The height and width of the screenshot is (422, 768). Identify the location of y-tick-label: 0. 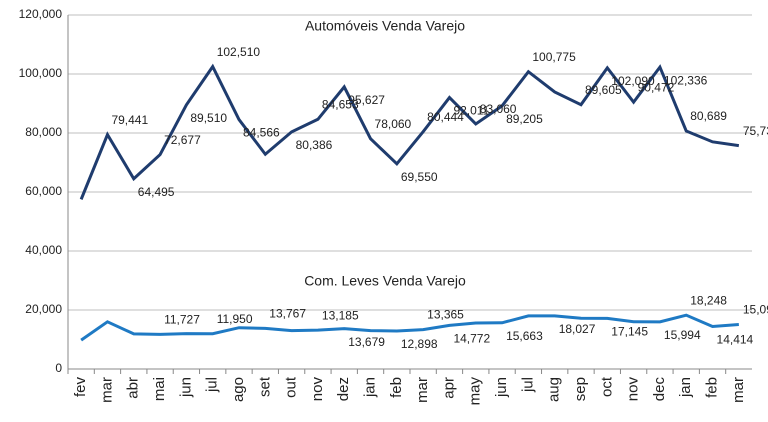
(58, 368).